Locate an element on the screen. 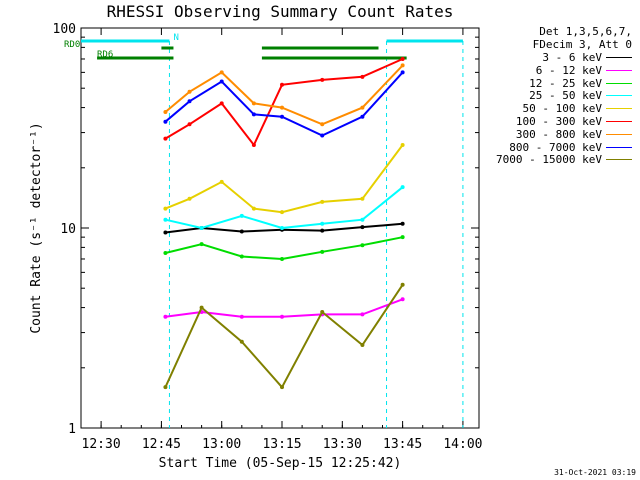 This screenshot has height=480, width=640. legend-entry: 300 - 800 keV is located at coordinates (574, 134).